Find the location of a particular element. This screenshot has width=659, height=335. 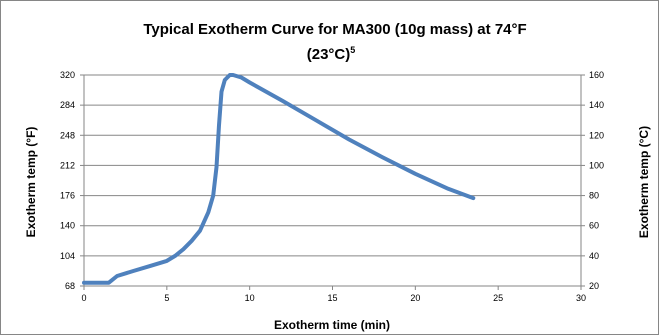

y-tick-label-5: 248 is located at coordinates (67, 135).